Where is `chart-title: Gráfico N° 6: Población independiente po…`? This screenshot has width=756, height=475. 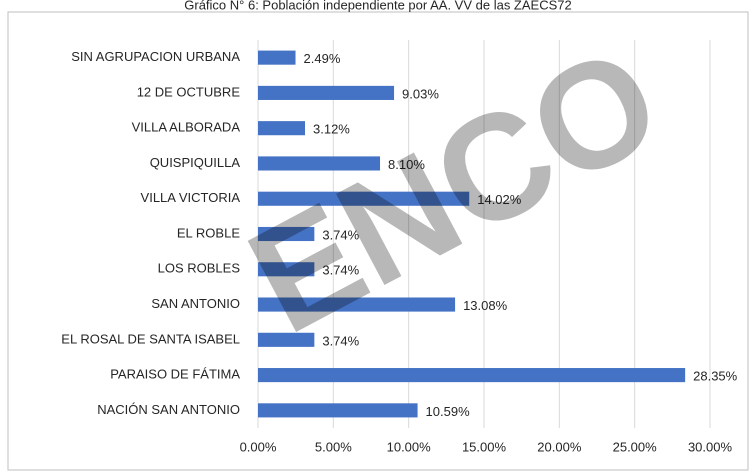 chart-title: Gráfico N° 6: Población independiente po… is located at coordinates (377, 6).